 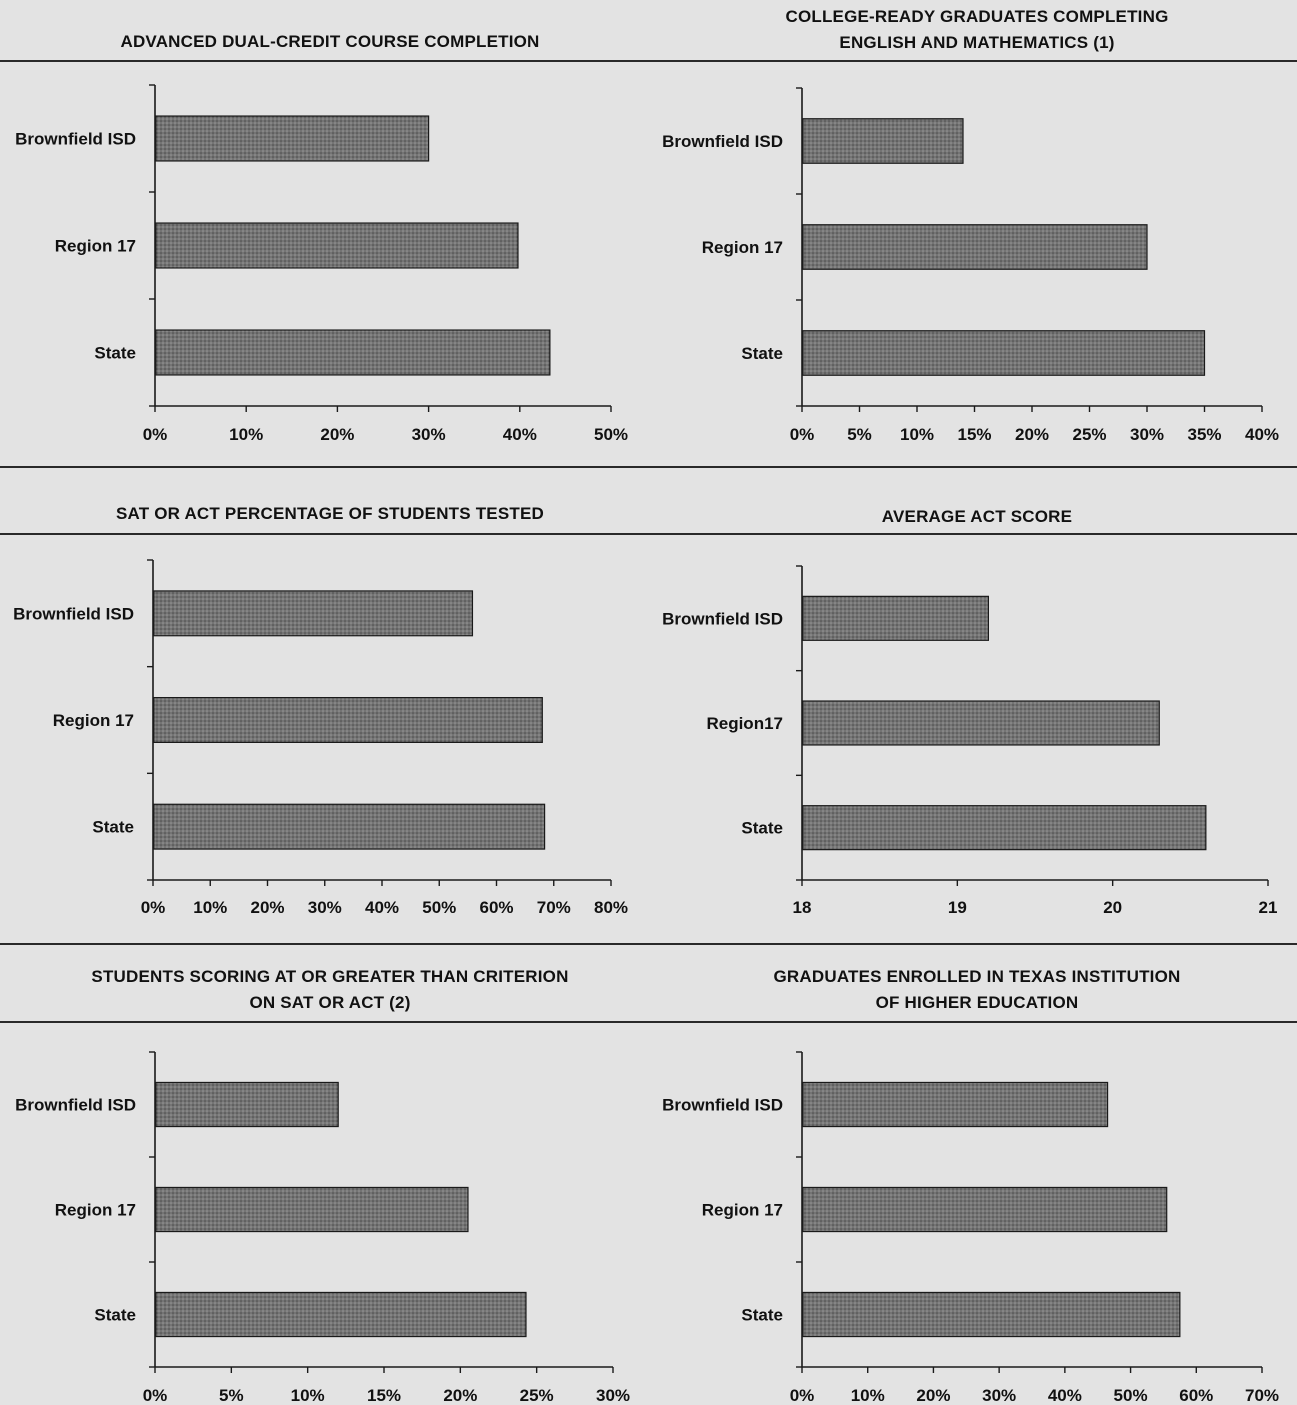 What do you see at coordinates (1268, 907) in the screenshot?
I see `x-tick-label: 21` at bounding box center [1268, 907].